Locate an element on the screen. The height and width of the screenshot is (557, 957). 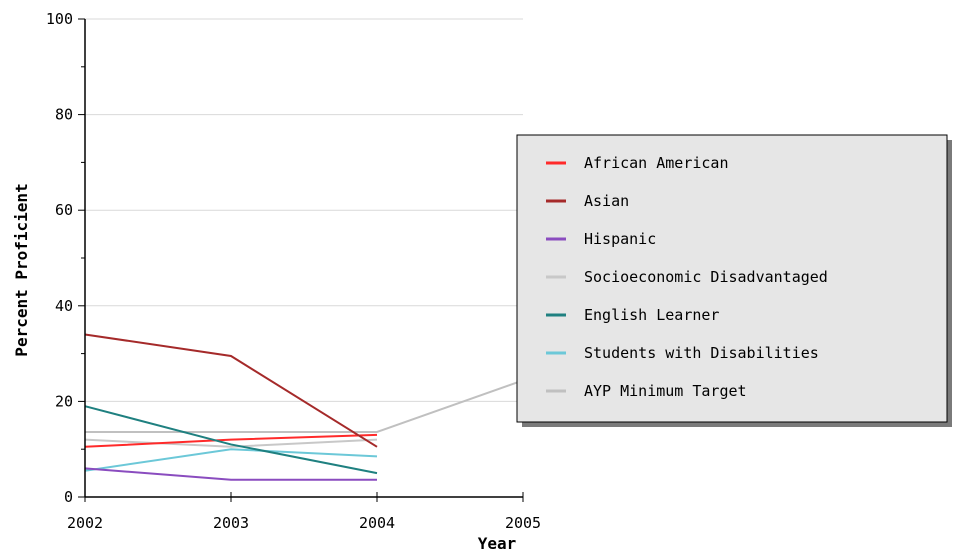
series-line-english-learner is located at coordinates (231, 440).